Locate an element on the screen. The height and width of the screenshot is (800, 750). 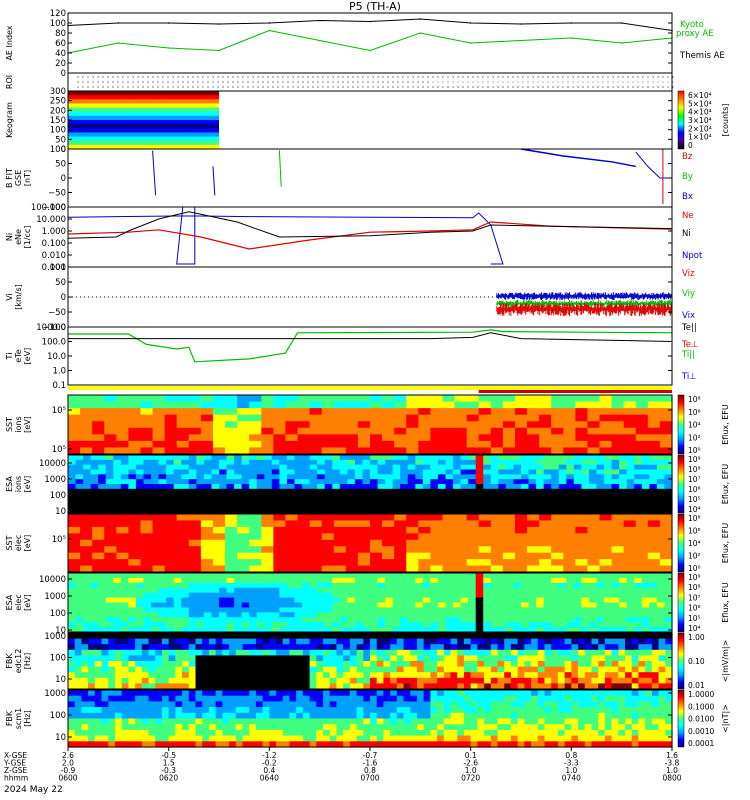
velocity-ylabel: Vi [km/s] is located at coordinates (14, 297).